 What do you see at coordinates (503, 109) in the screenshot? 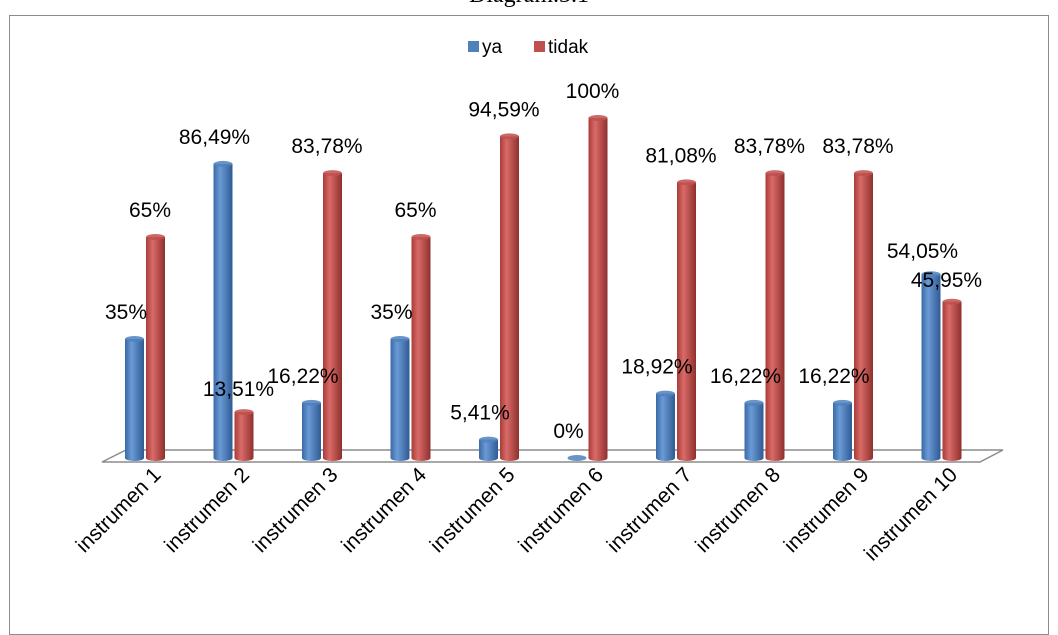
I see `data-label-tidak-5: 94,59%` at bounding box center [503, 109].